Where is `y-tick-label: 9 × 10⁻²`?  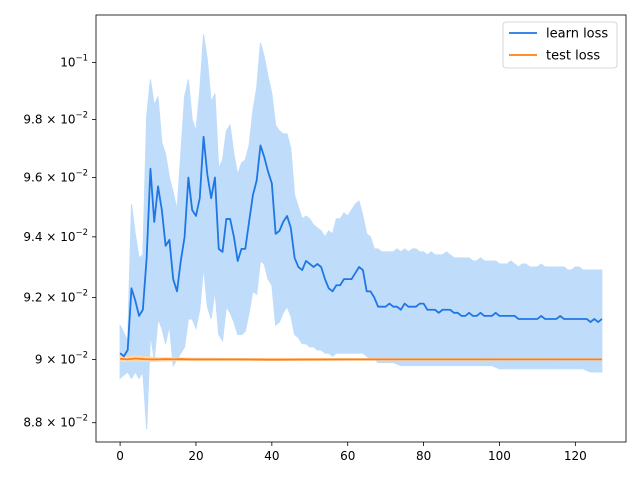
y-tick-label: 9 × 10⁻² is located at coordinates (61, 358).